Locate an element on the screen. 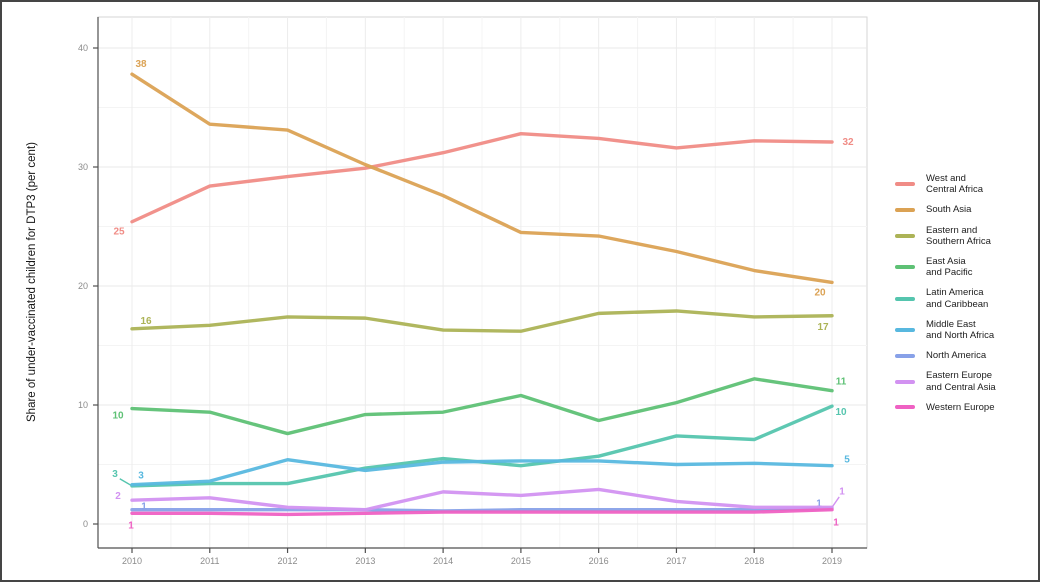  legend-item-middle-east-and-north-africa: Middle East and North Africa is located at coordinates (966, 329).